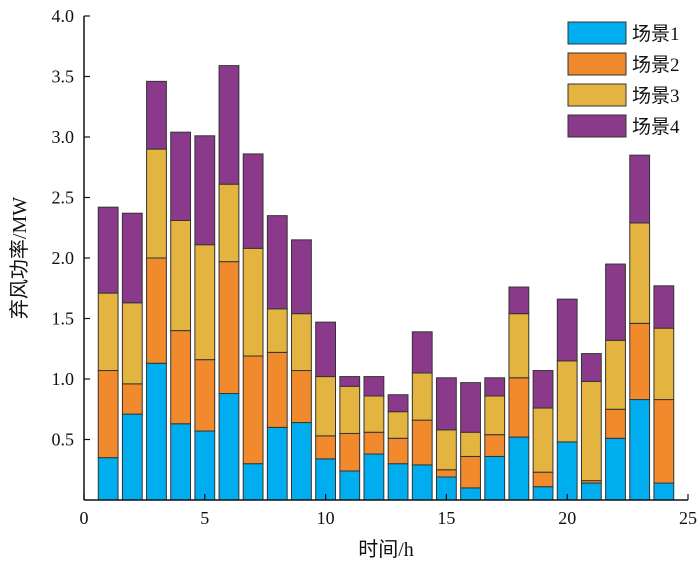 Image resolution: width=700 pixels, height=567 pixels. Describe the element at coordinates (374, 477) in the screenshot. I see `bar-x12-series1` at that location.